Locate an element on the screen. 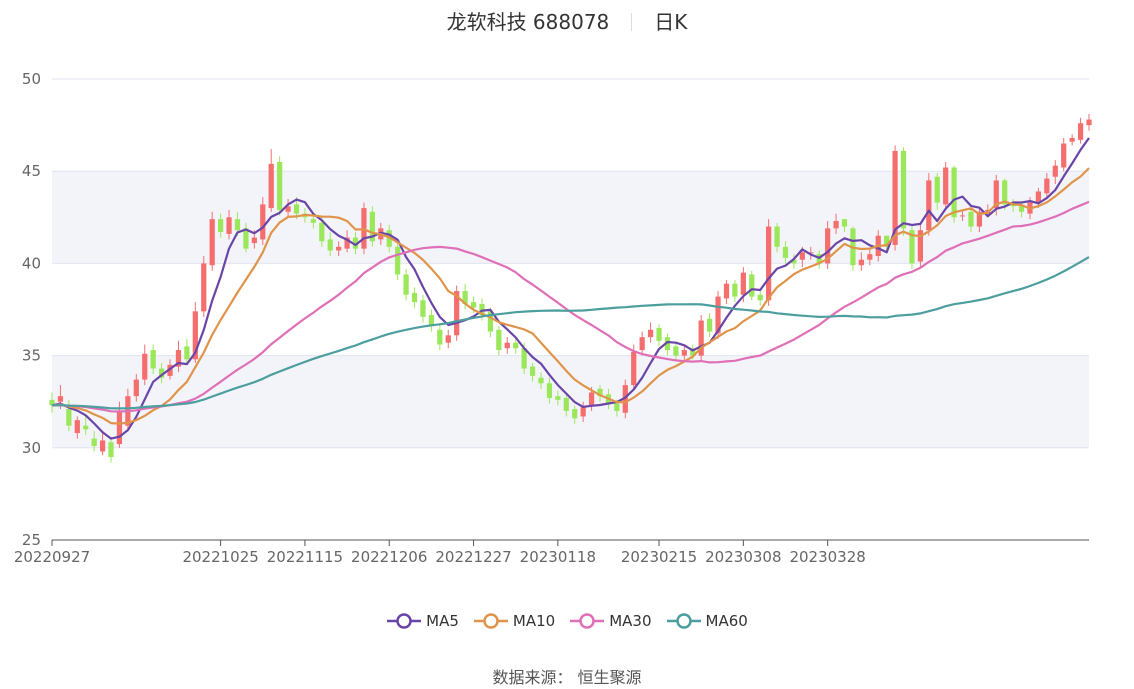 The width and height of the screenshot is (1134, 689). x-tick-label: 20230118 is located at coordinates (558, 557).